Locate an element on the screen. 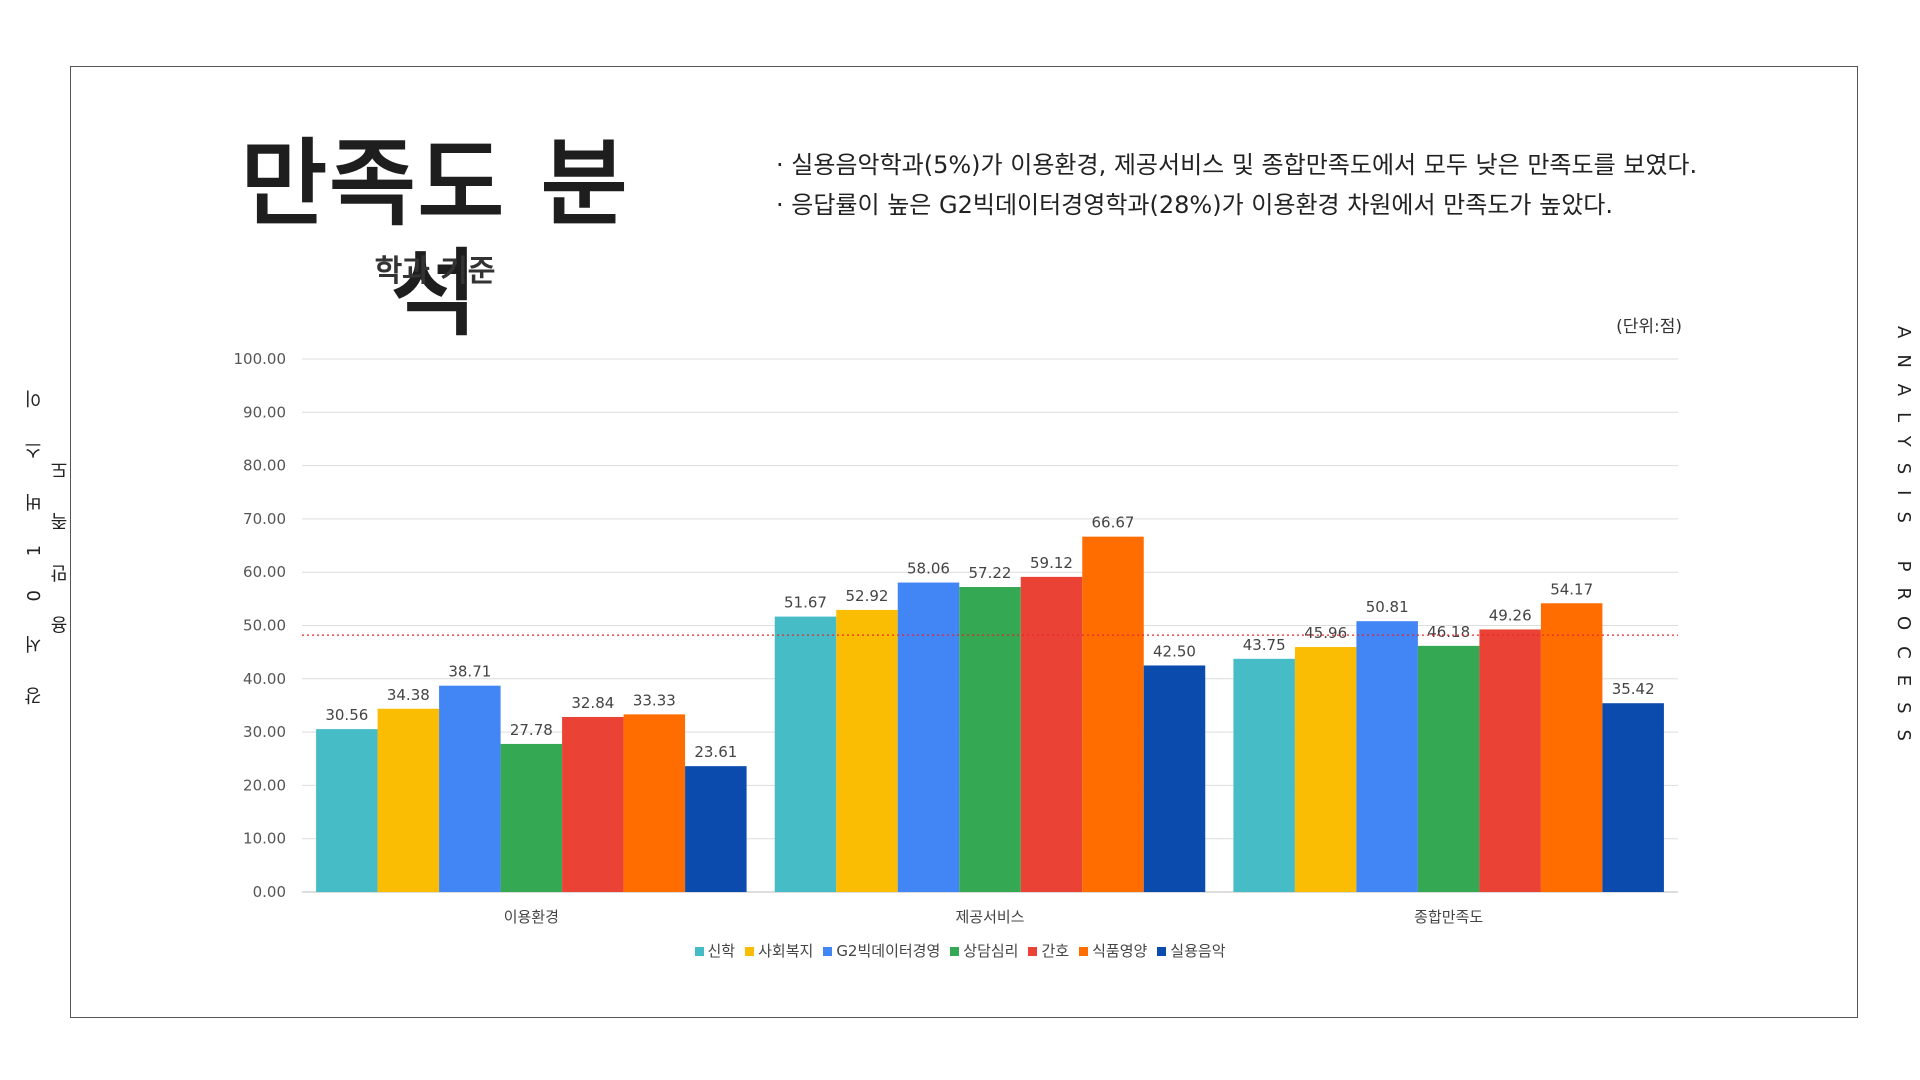 This screenshot has height=1080, width=1920. data-label: 52.92 is located at coordinates (867, 596).